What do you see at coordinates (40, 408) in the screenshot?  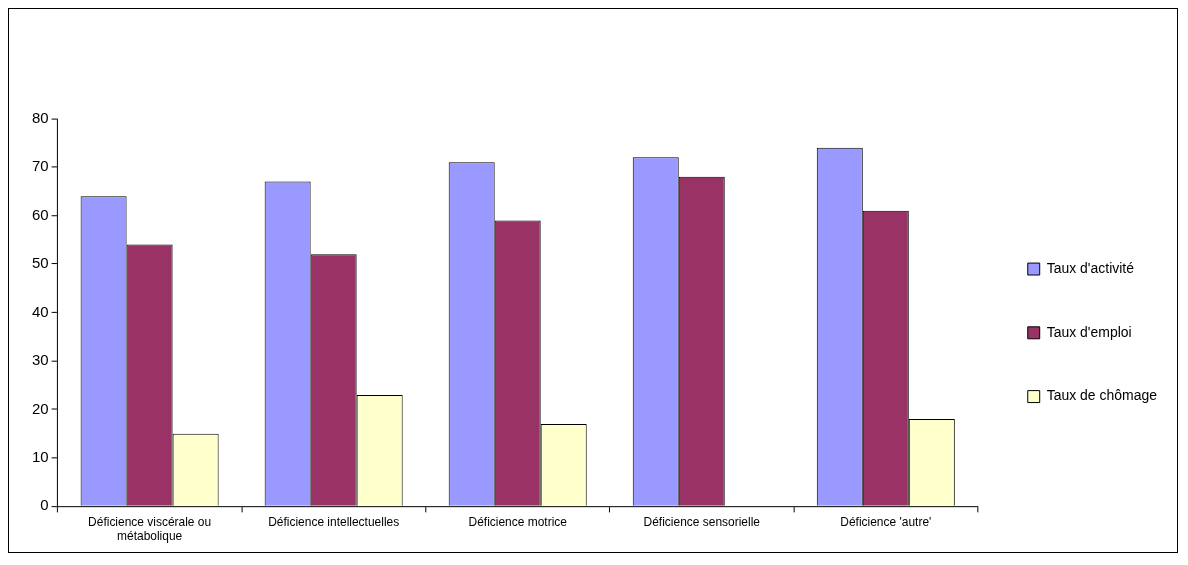 I see `y-tick-label: 20` at bounding box center [40, 408].